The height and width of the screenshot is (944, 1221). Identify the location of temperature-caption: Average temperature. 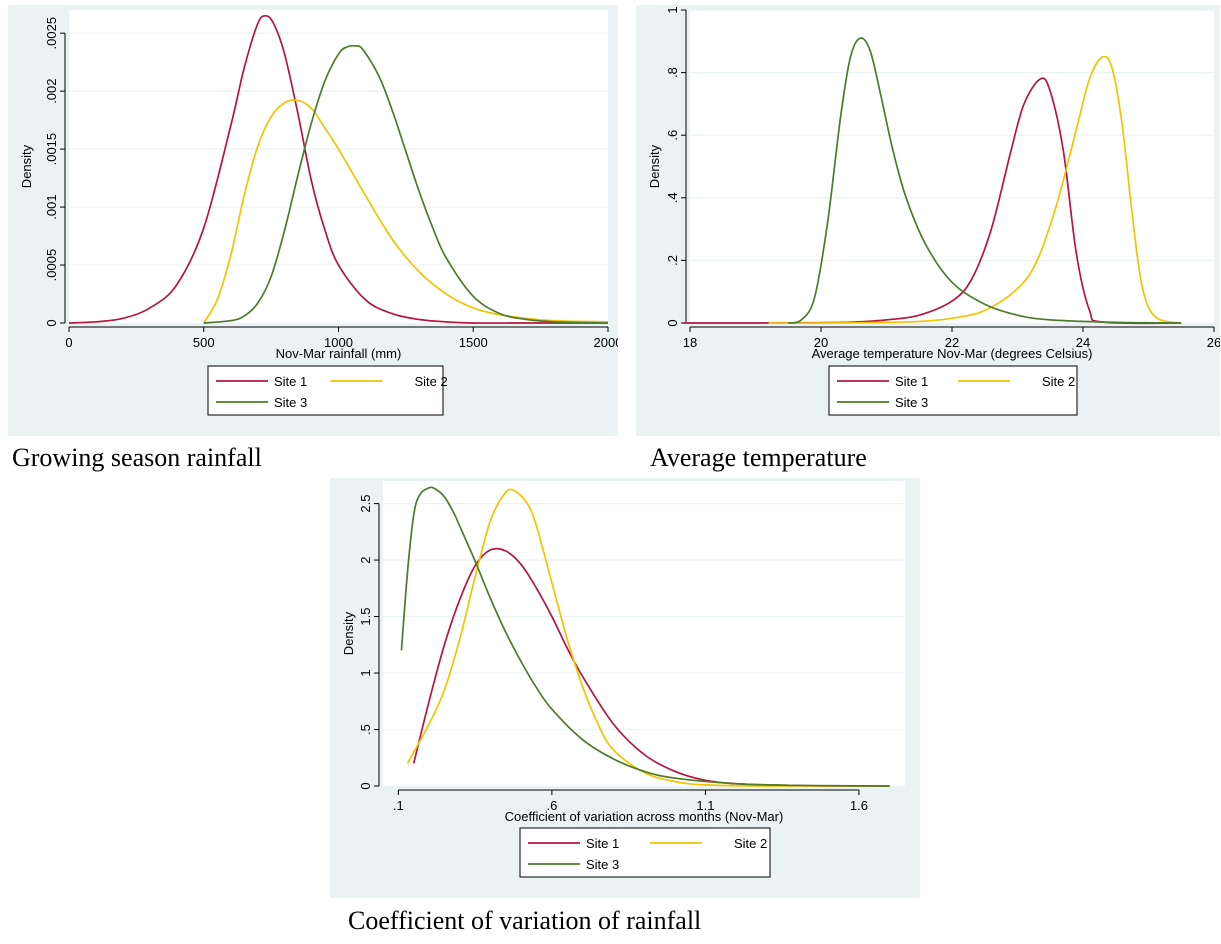
(758, 457).